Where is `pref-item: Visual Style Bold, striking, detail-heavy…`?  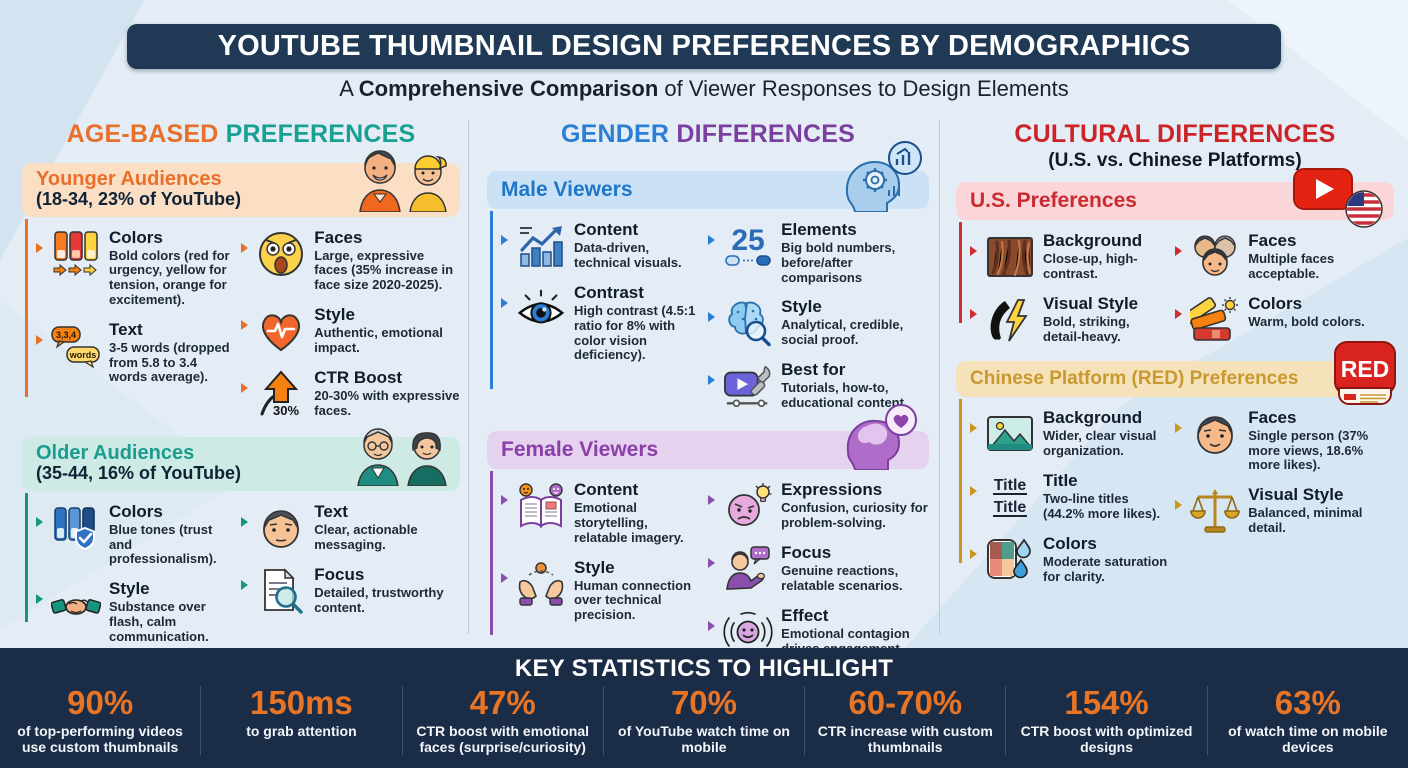
pref-item: Visual Style Bold, striking, detail-heavy… is located at coordinates (1069, 320).